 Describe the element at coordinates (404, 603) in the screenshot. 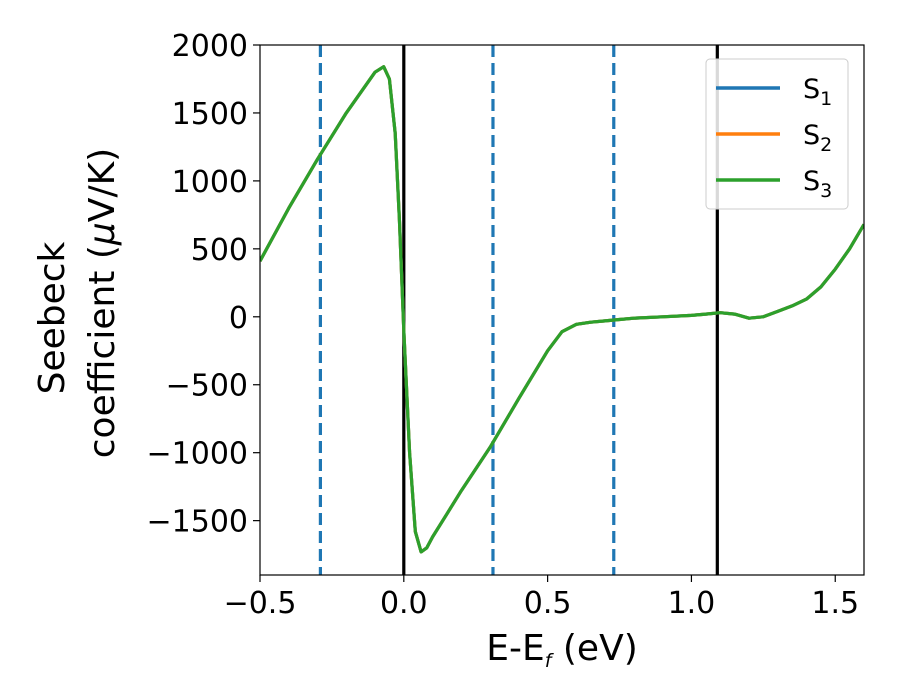

I see `x-tick-label: 0.0` at that location.